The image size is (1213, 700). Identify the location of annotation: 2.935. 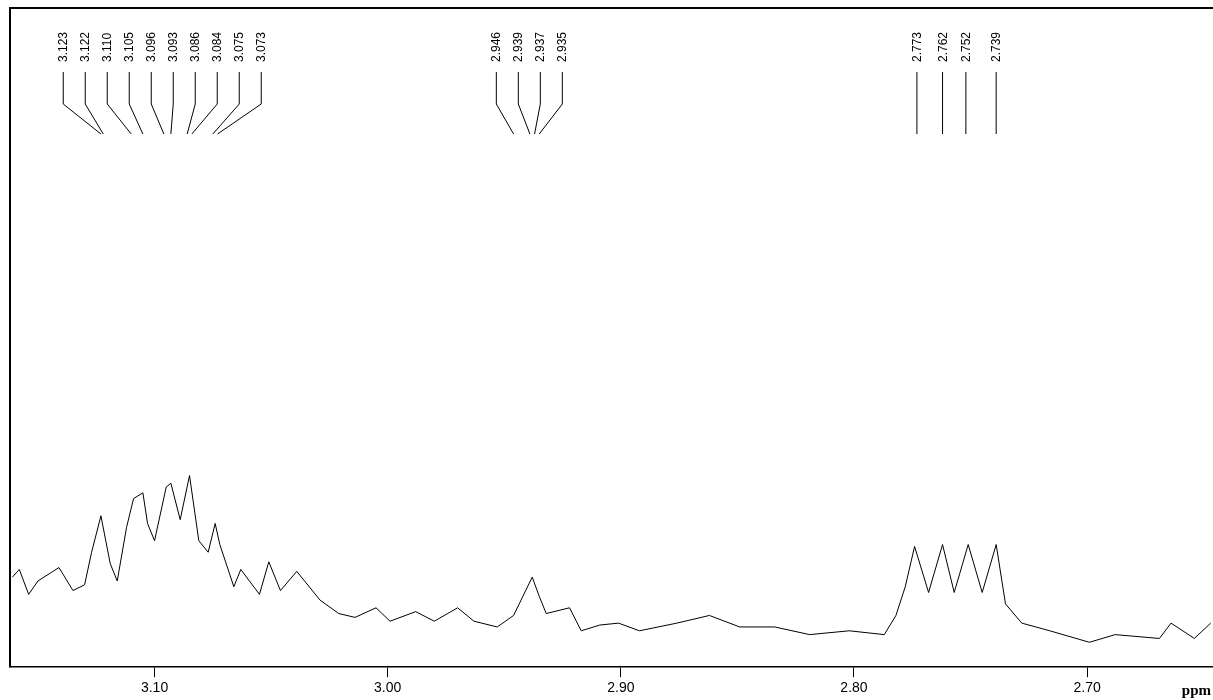
(562, 46).